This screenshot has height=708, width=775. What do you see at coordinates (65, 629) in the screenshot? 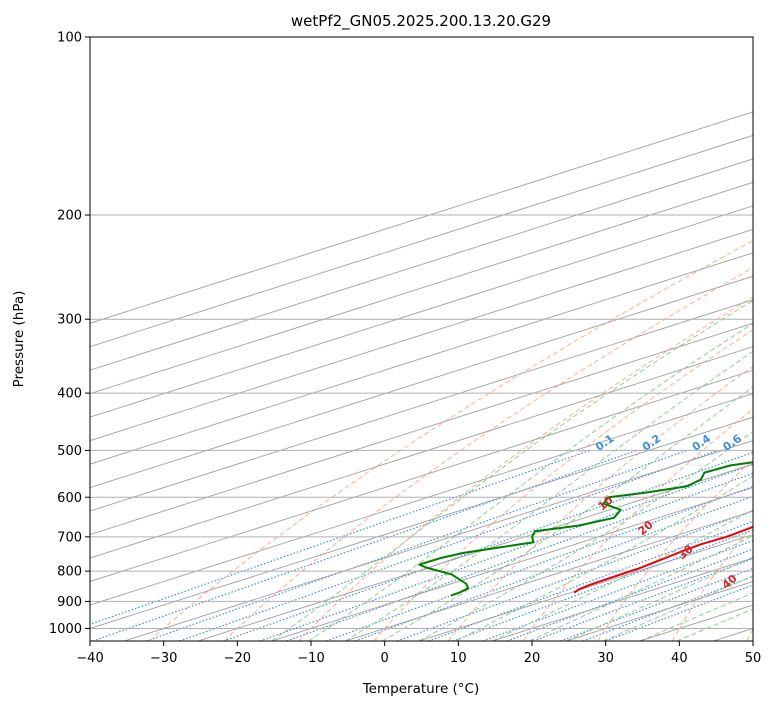
I see `y-tick-label: 1000` at bounding box center [65, 629].